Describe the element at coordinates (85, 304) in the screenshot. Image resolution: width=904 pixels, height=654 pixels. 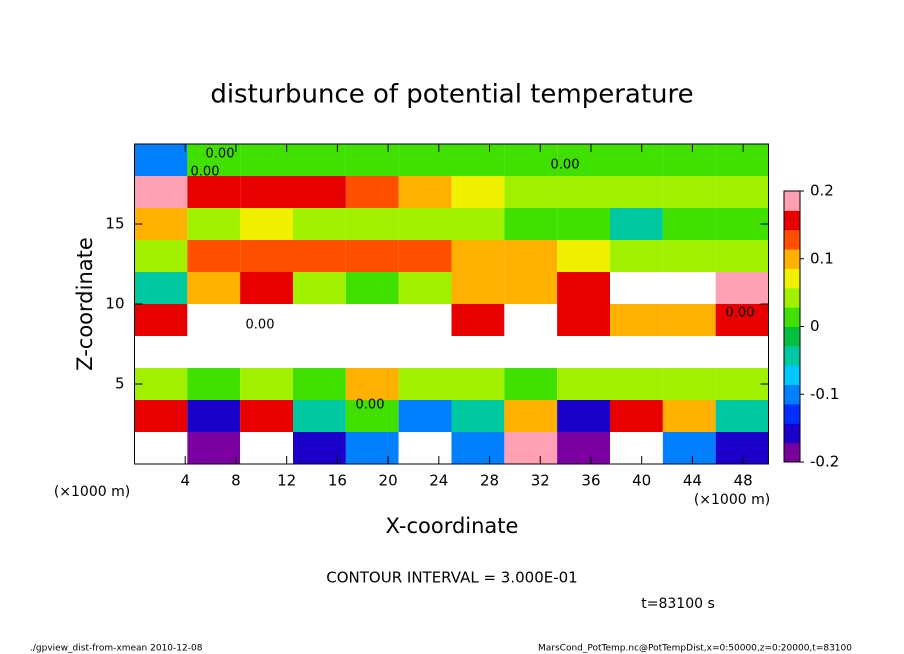
I see `y-axis-label: Z-coordinate` at that location.